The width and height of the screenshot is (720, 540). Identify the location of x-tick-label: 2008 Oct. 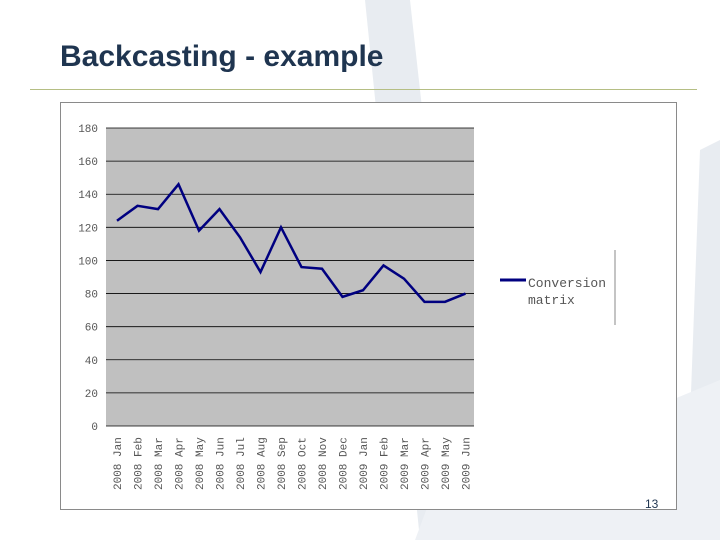
(304, 463).